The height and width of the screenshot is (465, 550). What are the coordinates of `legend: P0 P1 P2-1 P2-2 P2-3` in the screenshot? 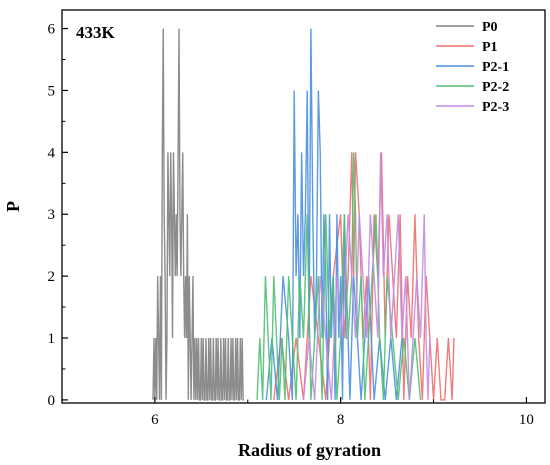 It's located at (472, 67).